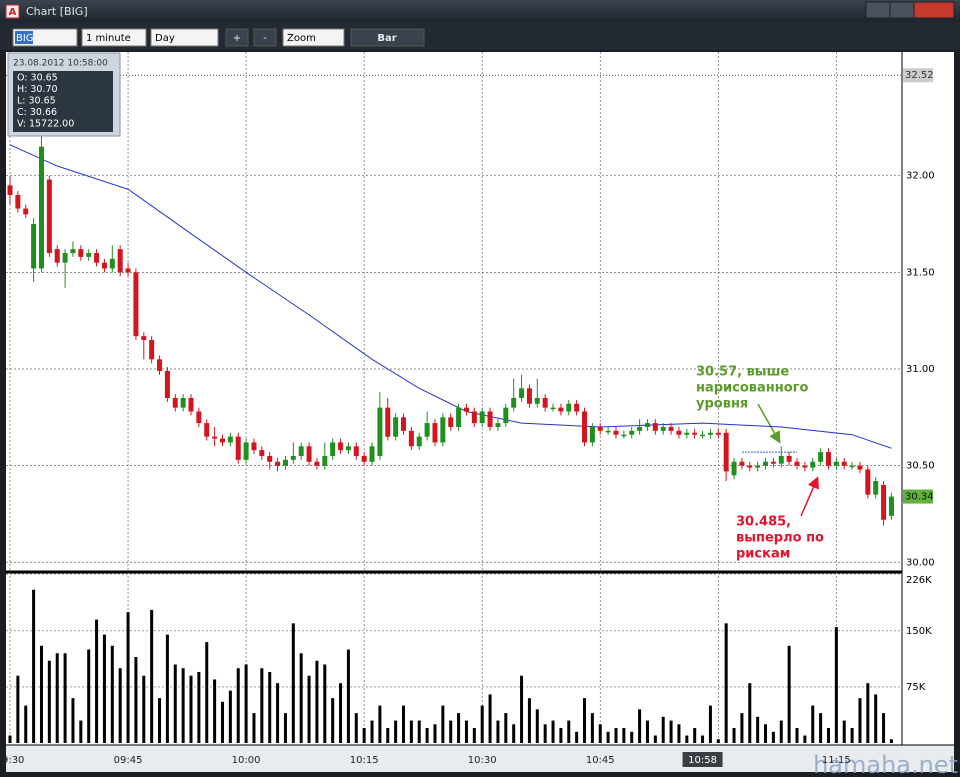 This screenshot has height=777, width=960. What do you see at coordinates (742, 372) in the screenshot?
I see `annotation: 30.57, выше` at bounding box center [742, 372].